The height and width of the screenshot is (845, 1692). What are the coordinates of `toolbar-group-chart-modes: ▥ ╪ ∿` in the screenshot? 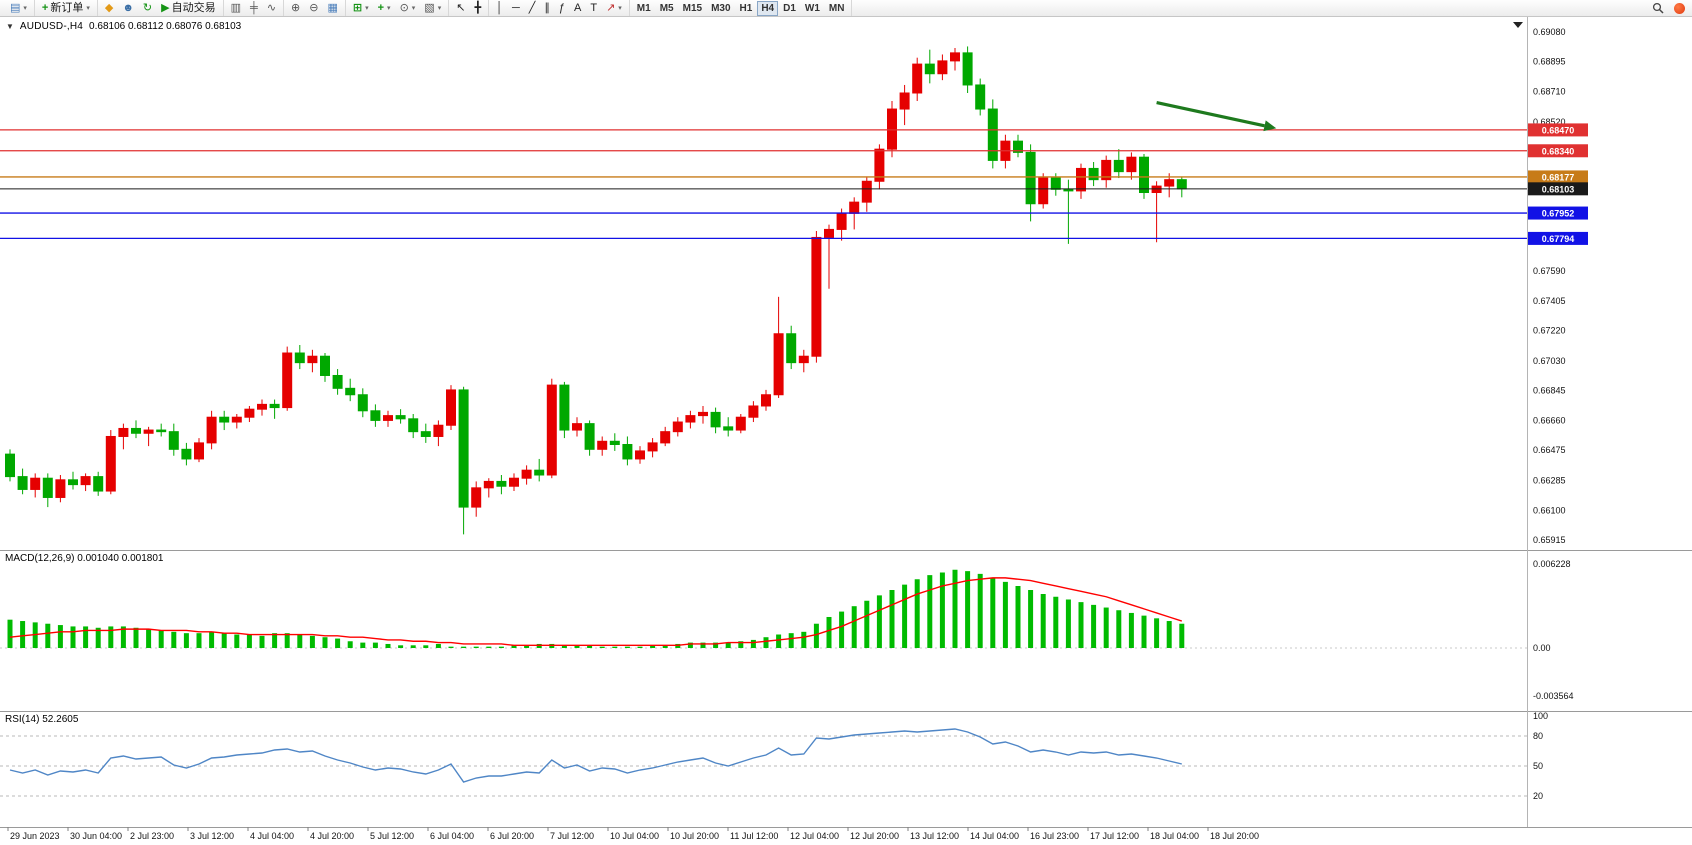 It's located at (254, 8).